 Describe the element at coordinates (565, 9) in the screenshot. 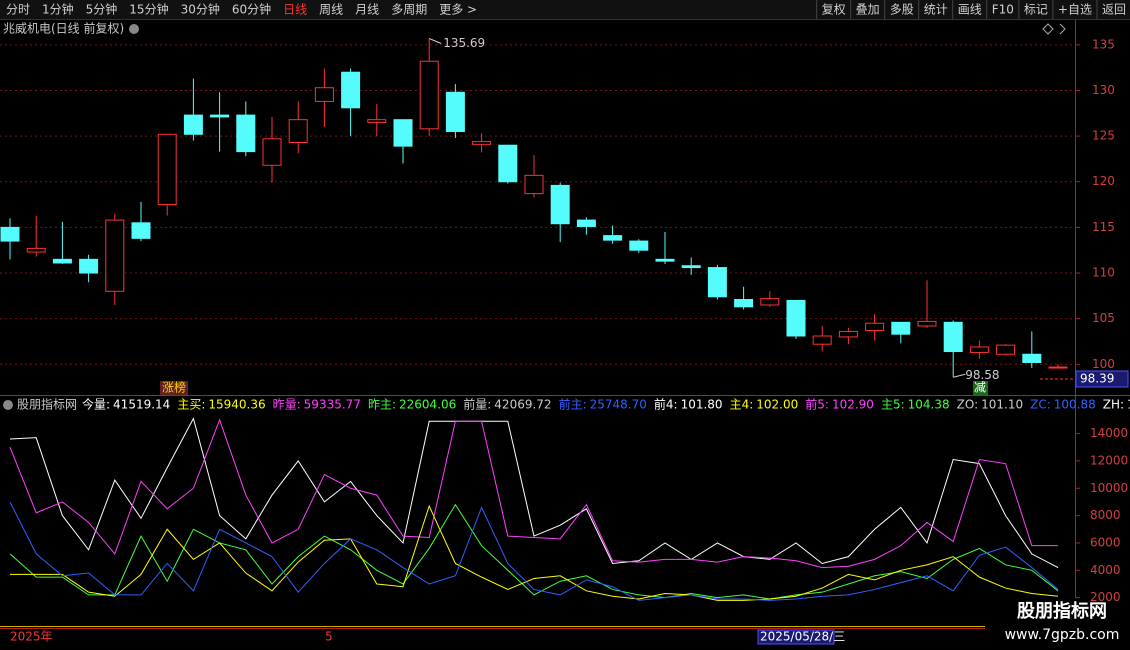

I see `toolbar` at that location.